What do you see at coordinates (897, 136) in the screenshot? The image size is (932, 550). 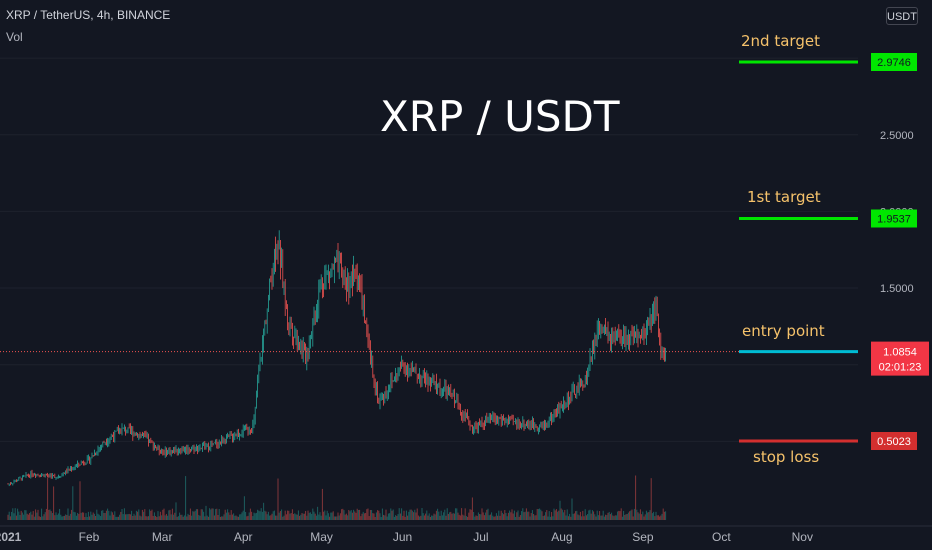 I see `y-tick-label: 2.5000` at bounding box center [897, 136].